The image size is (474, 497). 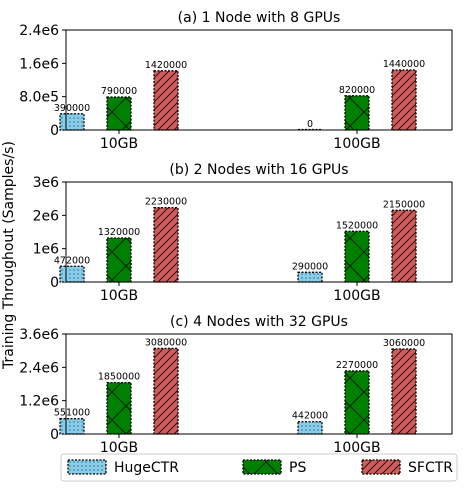 I want to click on y-tick-label: 1.2e6, so click(x=39, y=402).